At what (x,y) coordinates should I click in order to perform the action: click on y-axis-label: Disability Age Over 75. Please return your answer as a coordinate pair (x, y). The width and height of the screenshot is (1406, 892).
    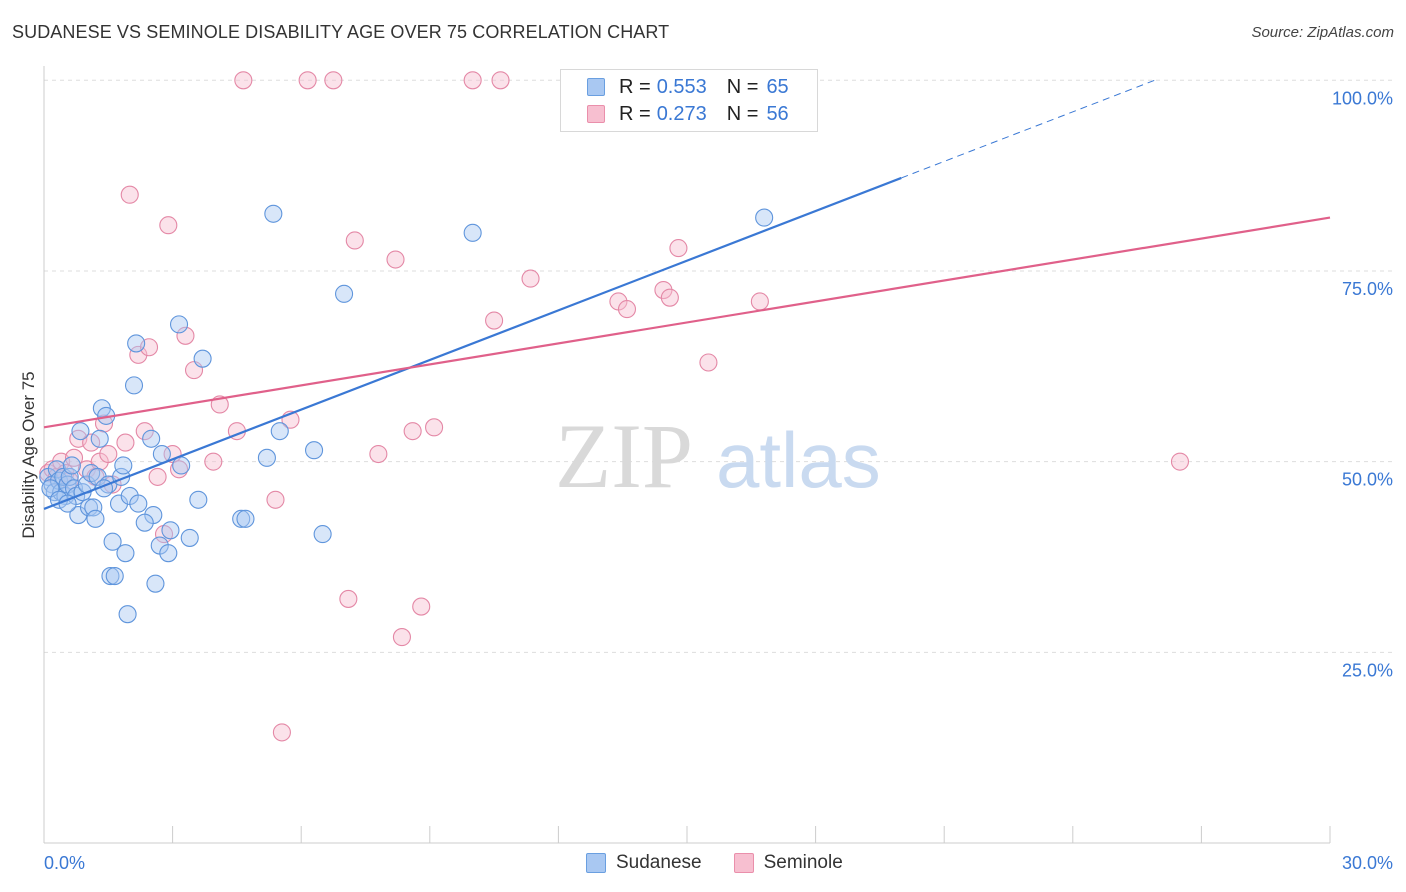
    Looking at the image, I should click on (28, 454).